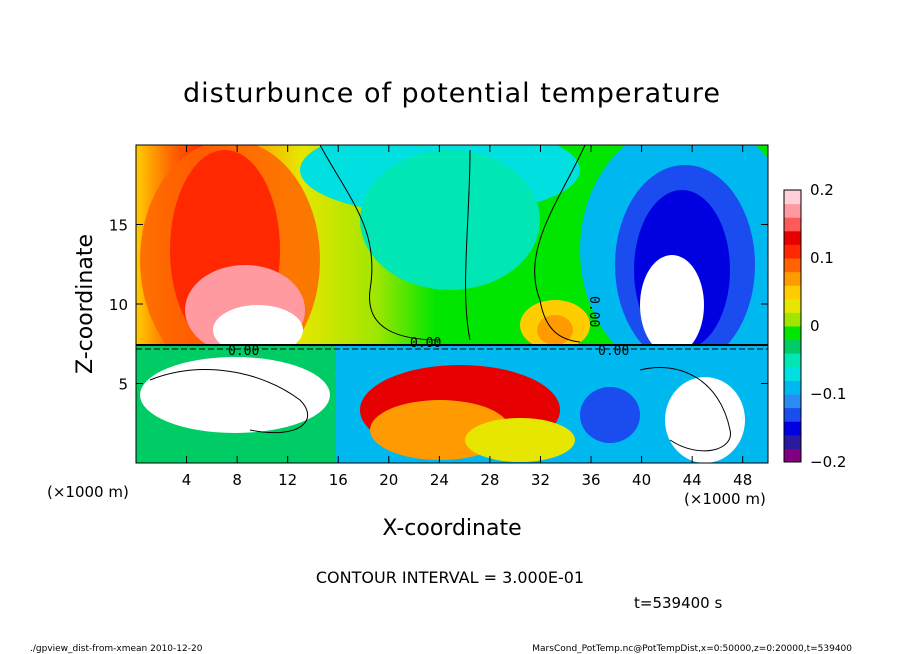 Image resolution: width=904 pixels, height=654 pixels. I want to click on colorbar, so click(792, 326).